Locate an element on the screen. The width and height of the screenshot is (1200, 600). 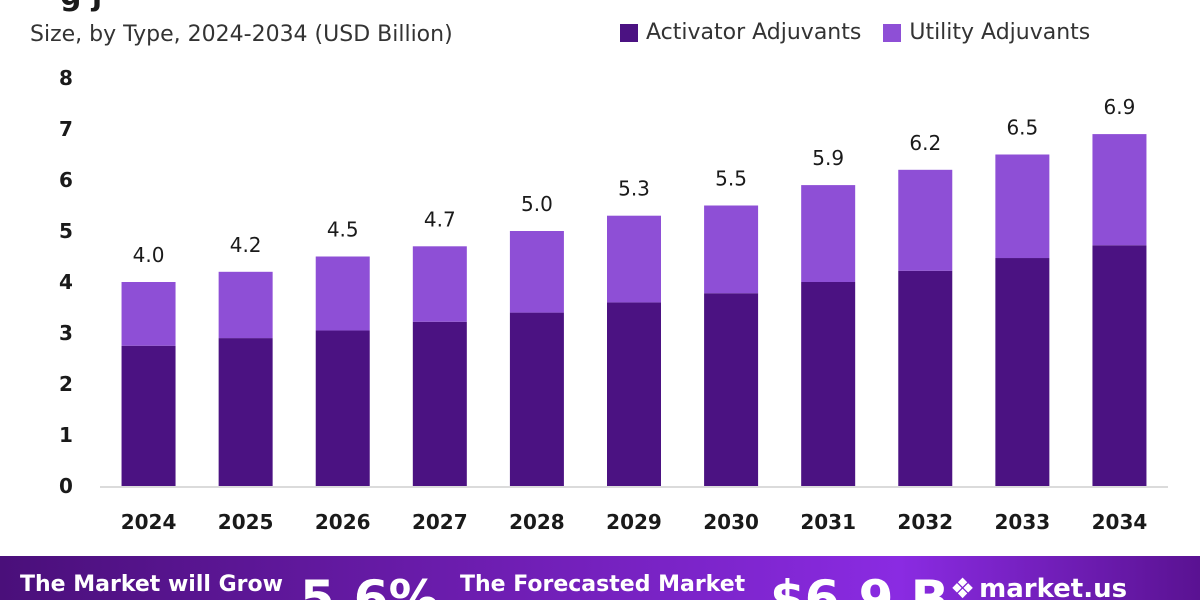
y-tick-label: 6 is located at coordinates (66, 180).